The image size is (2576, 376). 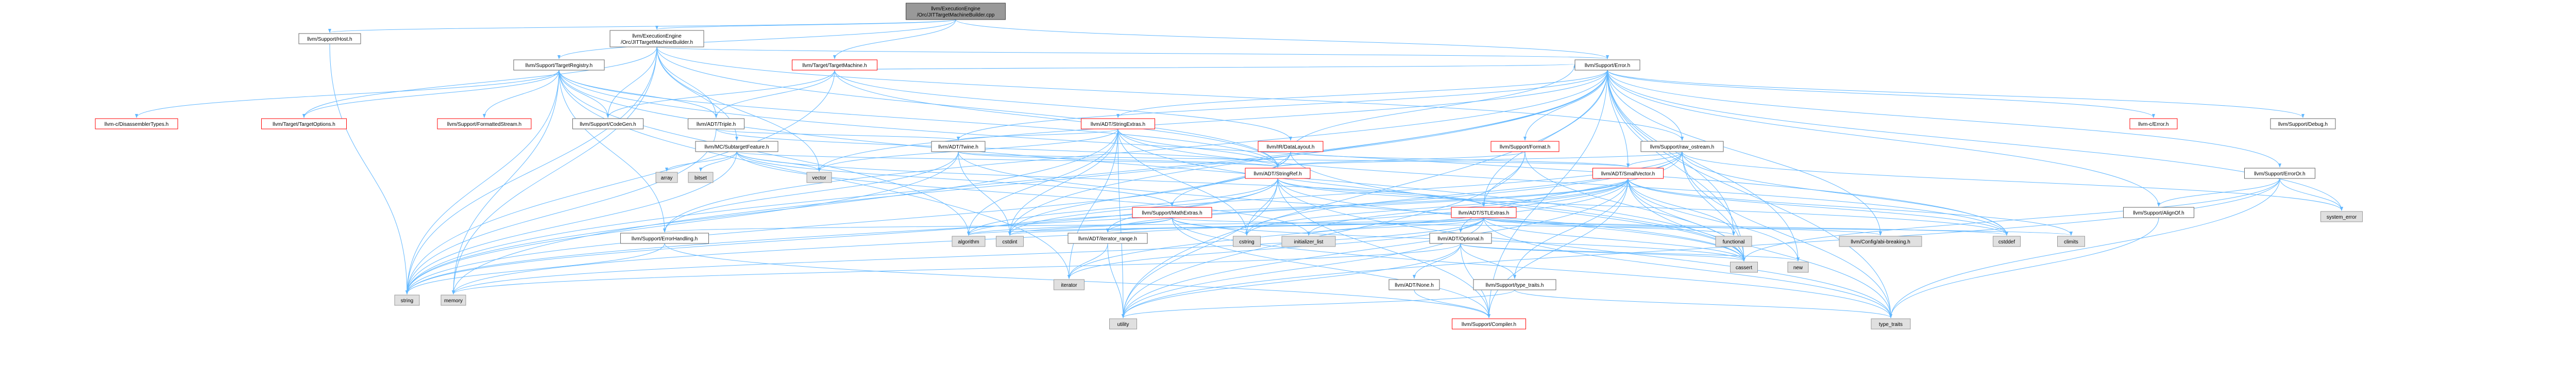 I want to click on graph-node-stl-extras: llvm/ADT/STLExtras.h, so click(x=1484, y=212).